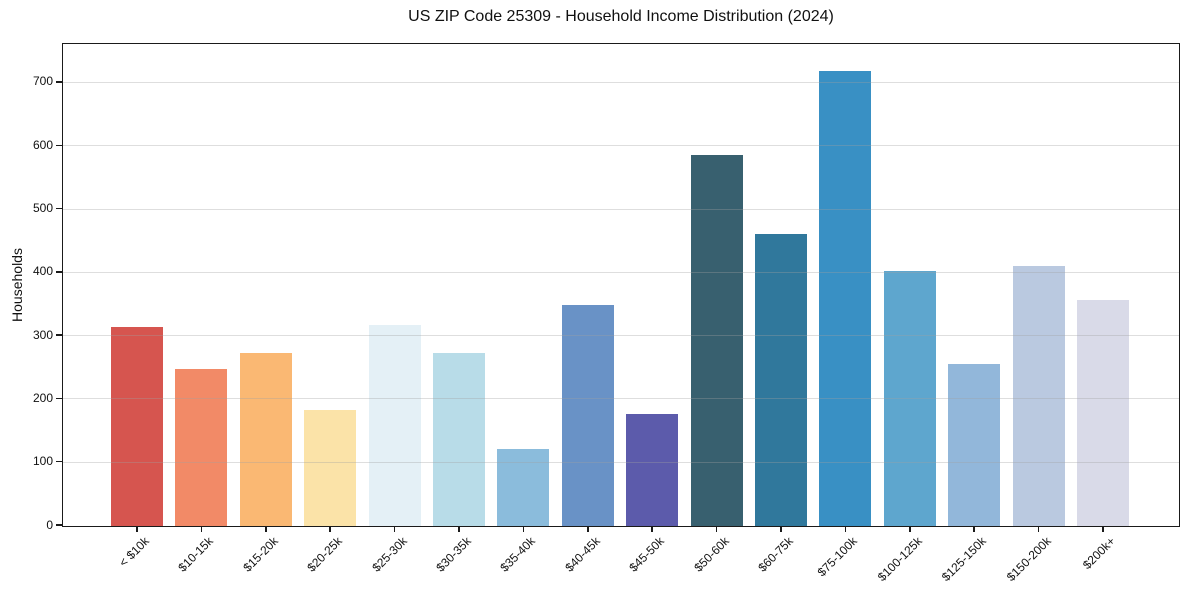 The image size is (1189, 590). I want to click on bar-$75-100k, so click(845, 298).